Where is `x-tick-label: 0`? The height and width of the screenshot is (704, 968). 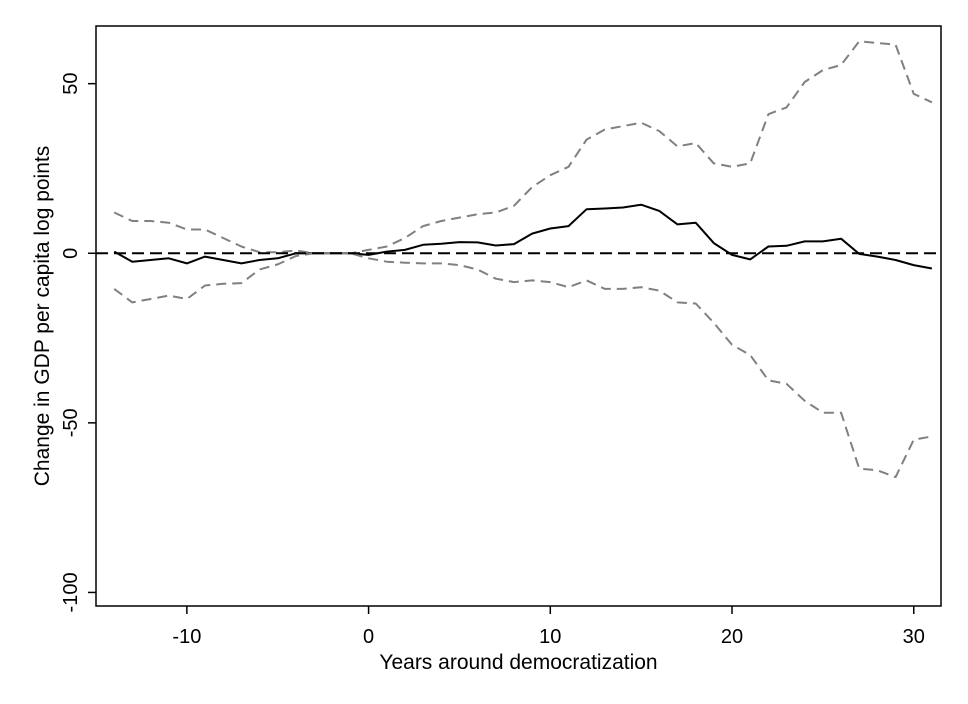 x-tick-label: 0 is located at coordinates (368, 637).